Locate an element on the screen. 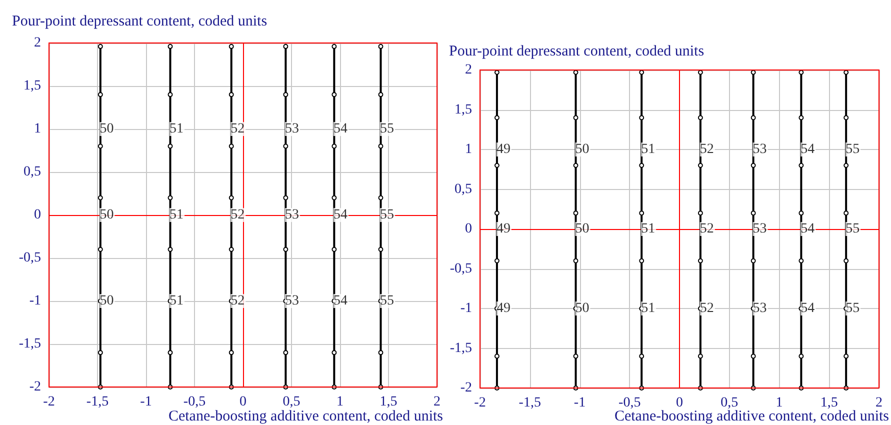  x-tick-label: -0,5 is located at coordinates (629, 403).